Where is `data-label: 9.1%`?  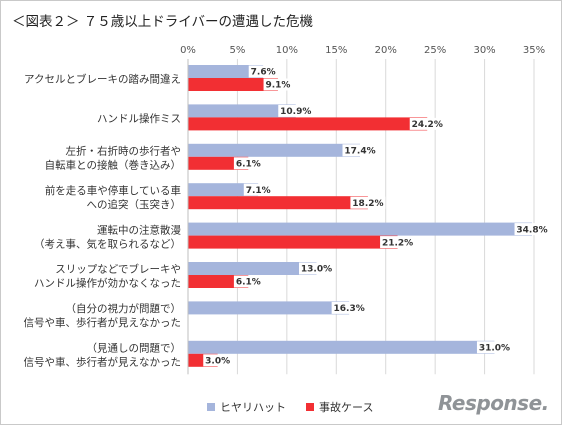 data-label: 9.1% is located at coordinates (277, 86).